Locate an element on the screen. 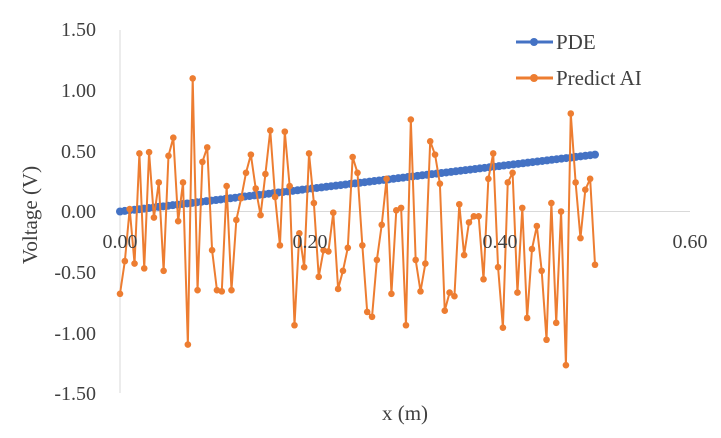 The width and height of the screenshot is (721, 438). y-tick-label: 0.50 is located at coordinates (78, 152).